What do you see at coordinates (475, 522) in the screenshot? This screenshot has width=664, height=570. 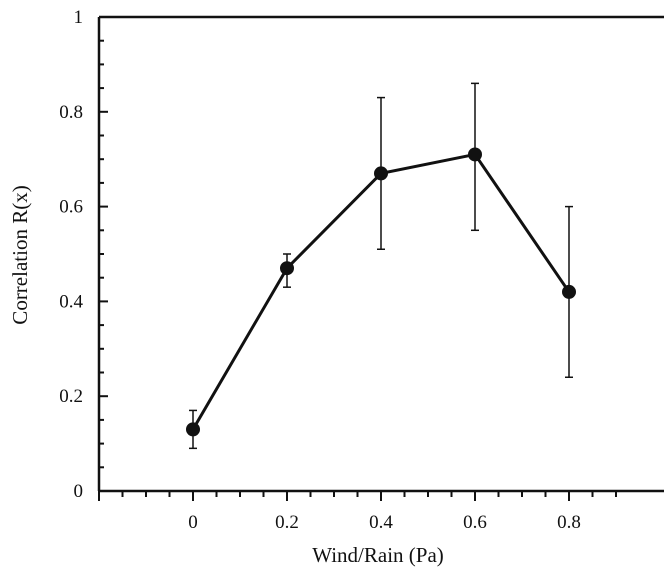 I see `x-tick-label: 0.6` at bounding box center [475, 522].